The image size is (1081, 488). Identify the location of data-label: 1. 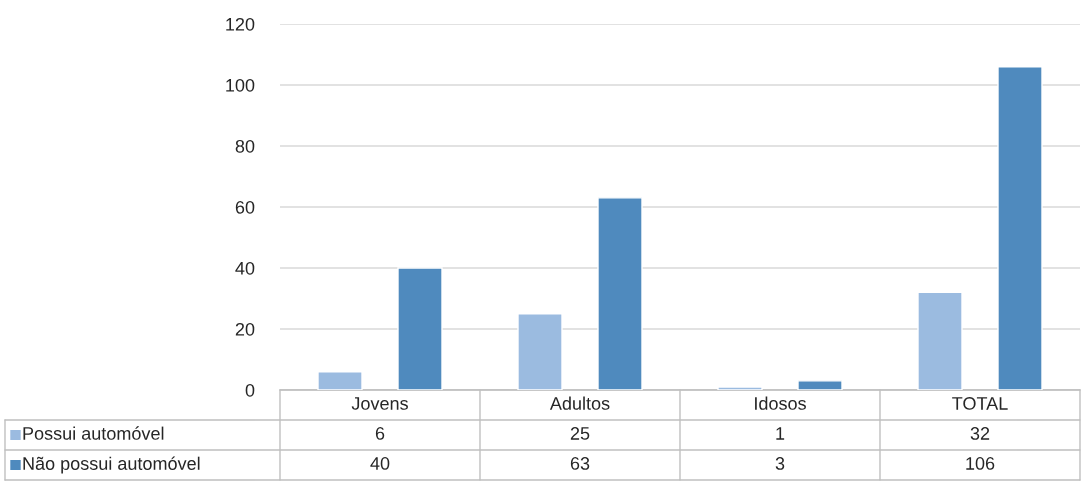
(780, 433).